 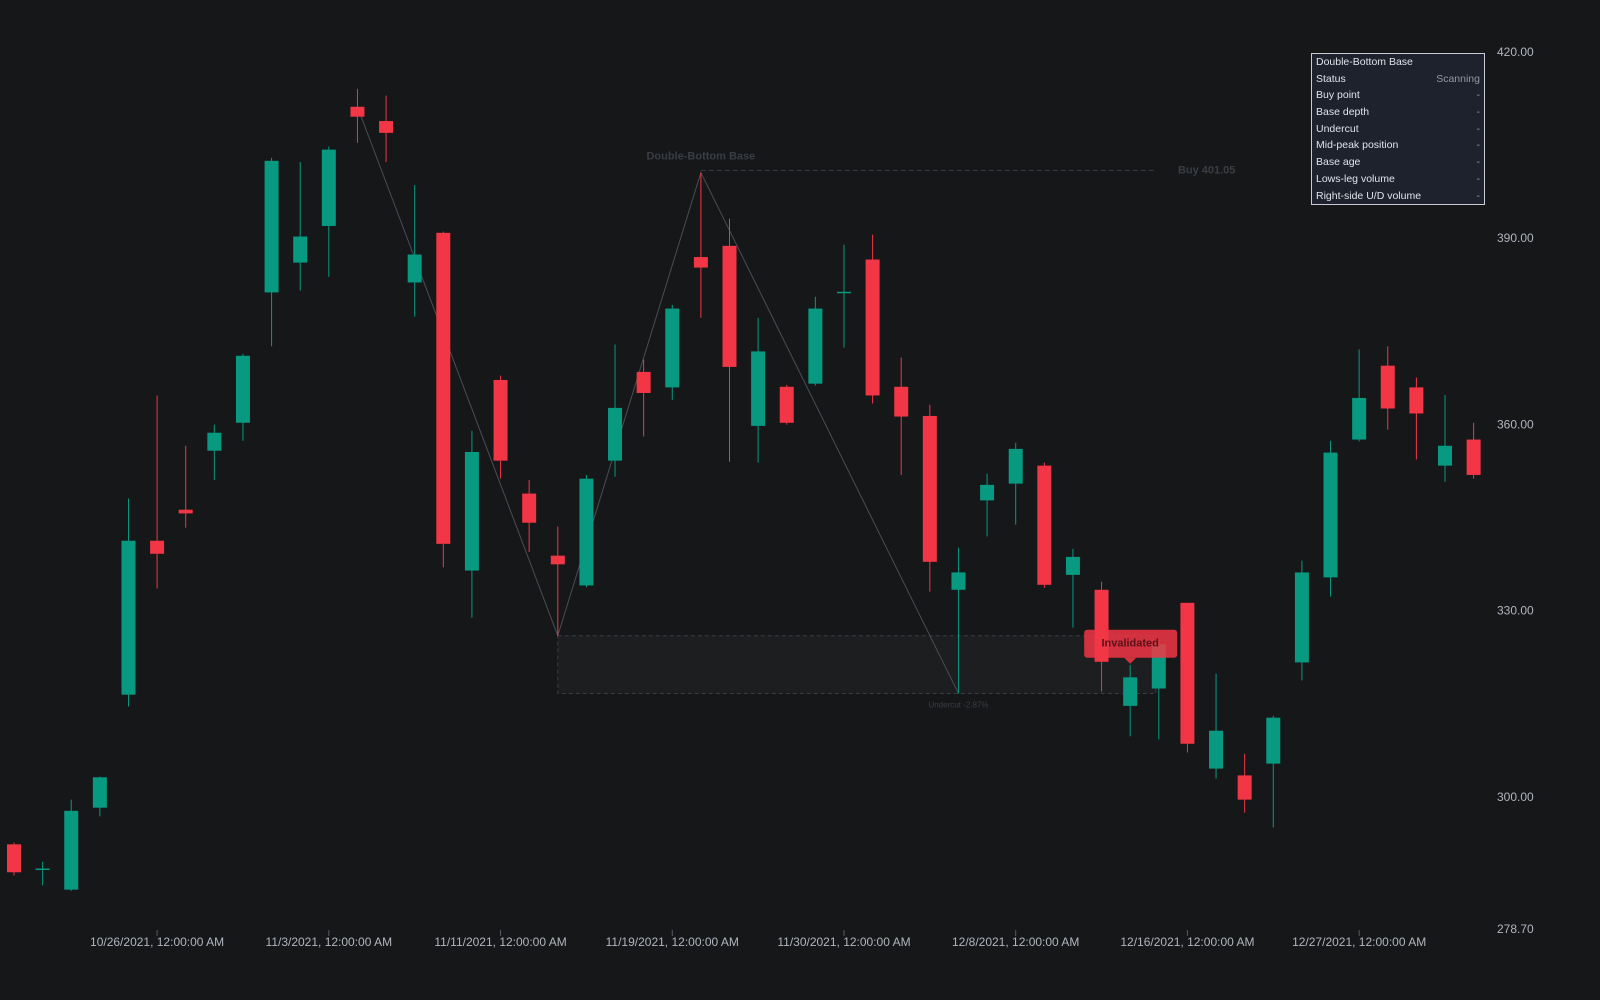 What do you see at coordinates (958, 705) in the screenshot?
I see `undercut-label: Undercut -2.87%` at bounding box center [958, 705].